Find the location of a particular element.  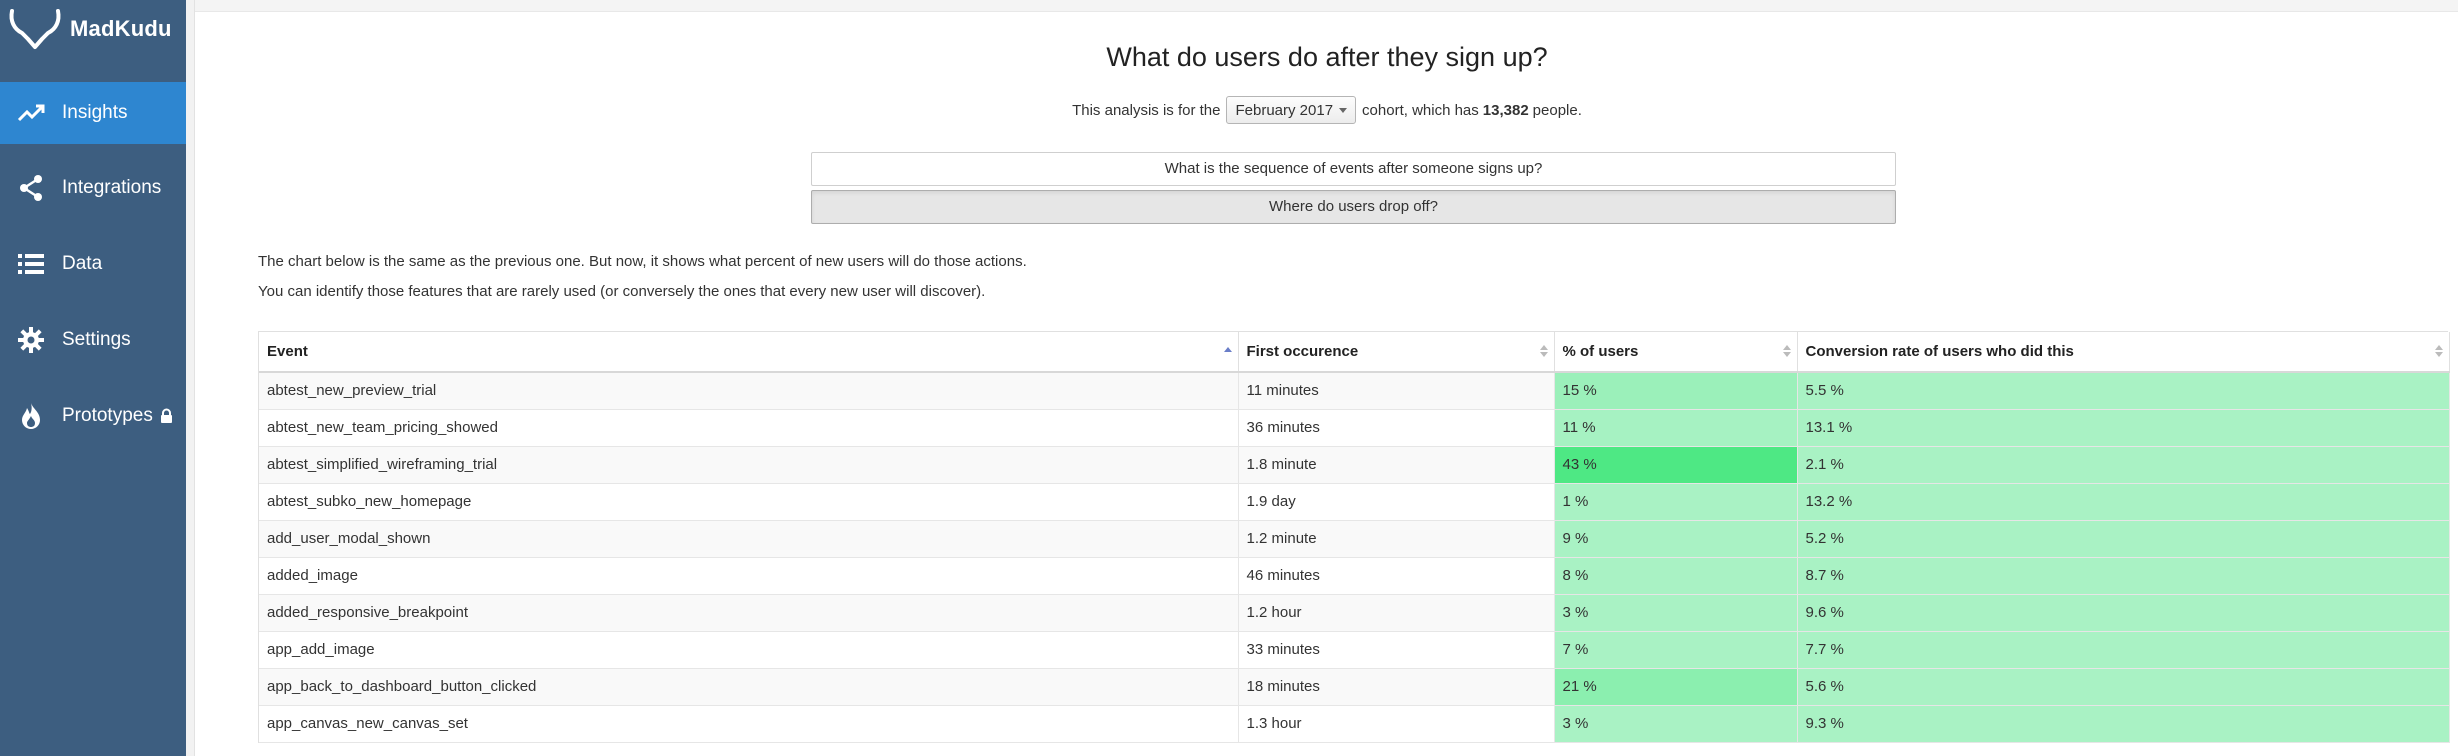

first-occurence-cell: 1.9 day is located at coordinates (1396, 502).